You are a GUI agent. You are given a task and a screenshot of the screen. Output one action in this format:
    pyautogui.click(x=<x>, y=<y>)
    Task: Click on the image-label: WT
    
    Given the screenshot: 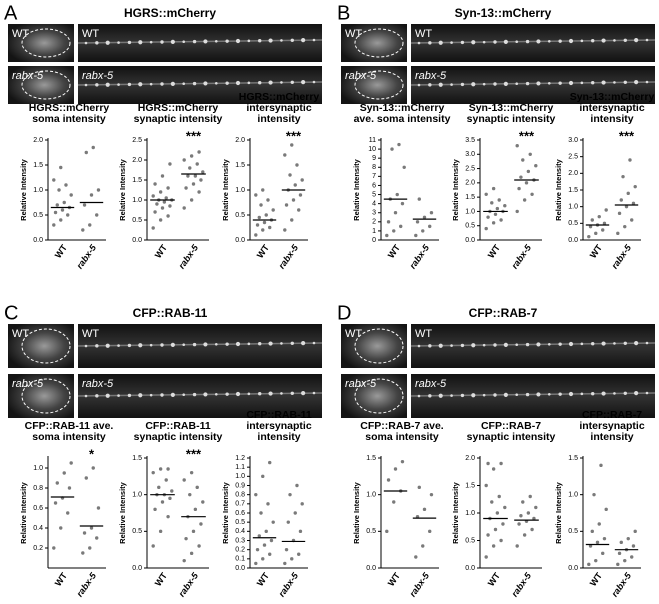 What is the action you would take?
    pyautogui.click(x=90, y=334)
    